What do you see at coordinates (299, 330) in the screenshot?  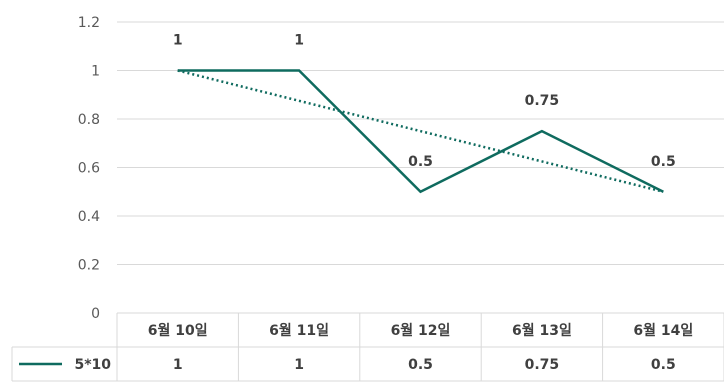 I see `category-label-1: 6월 11일` at bounding box center [299, 330].